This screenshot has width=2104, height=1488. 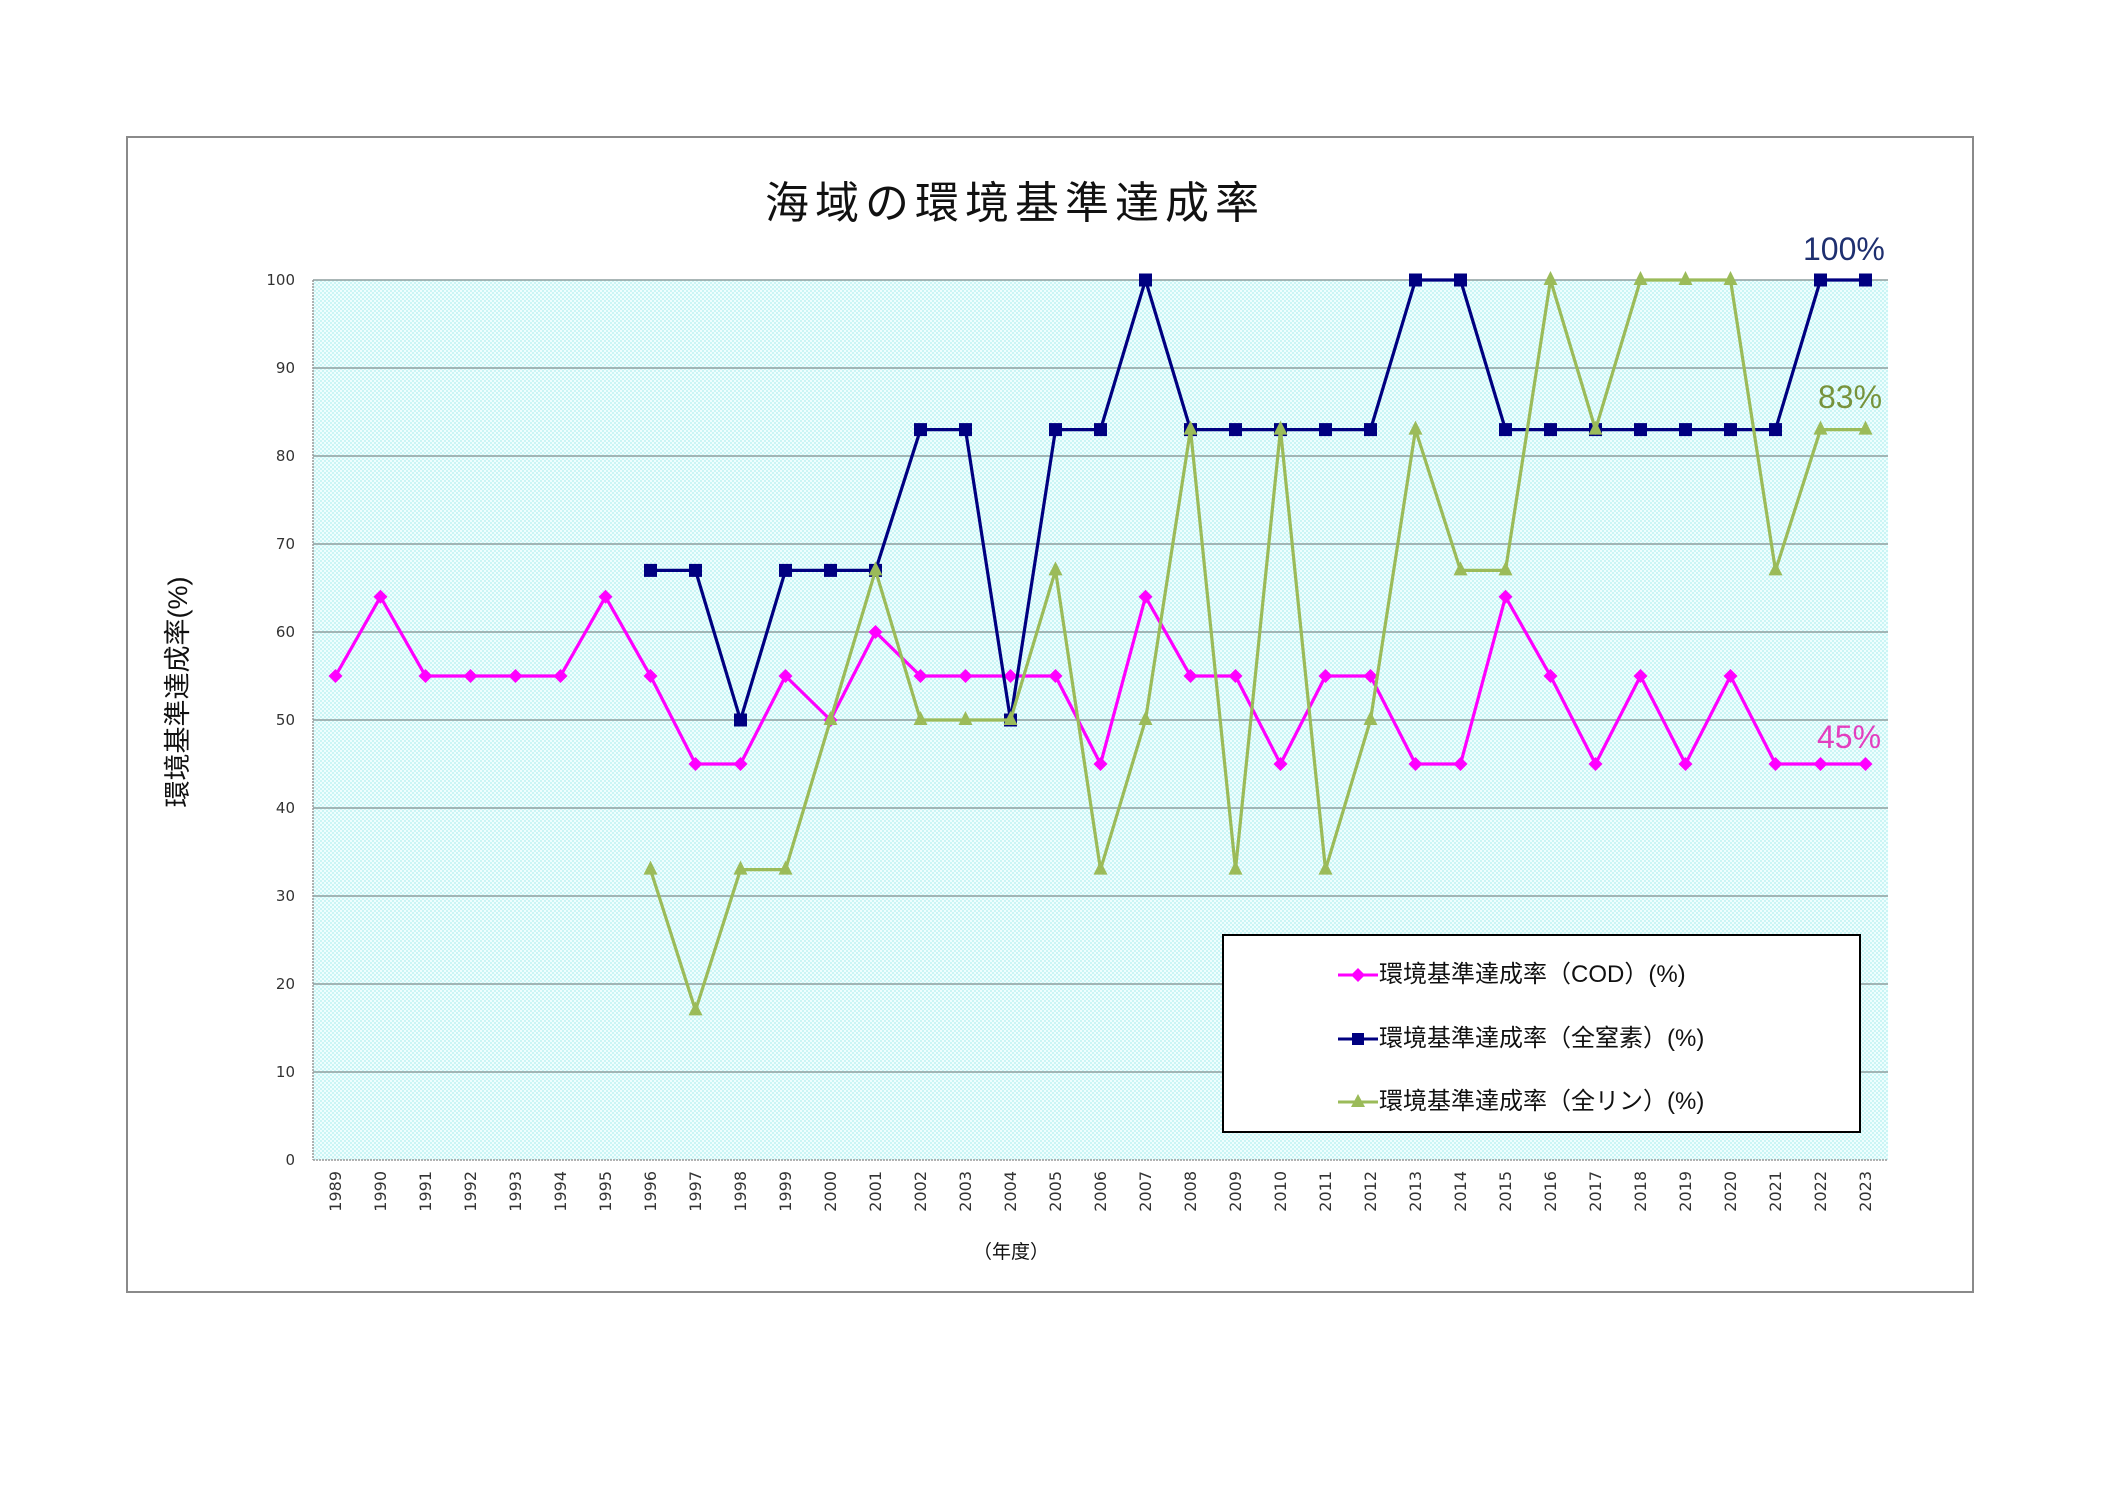 What do you see at coordinates (965, 1191) in the screenshot?
I see `x-tick-label: 2003` at bounding box center [965, 1191].